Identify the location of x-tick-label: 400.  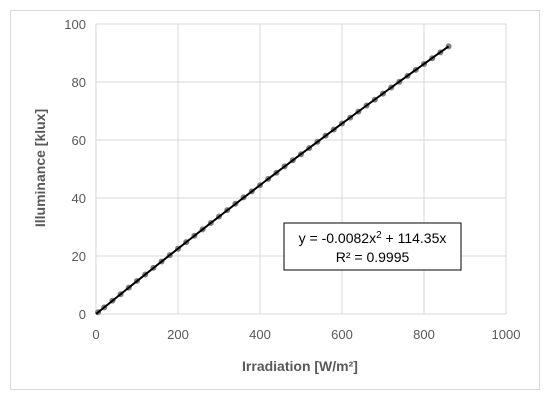
(260, 334).